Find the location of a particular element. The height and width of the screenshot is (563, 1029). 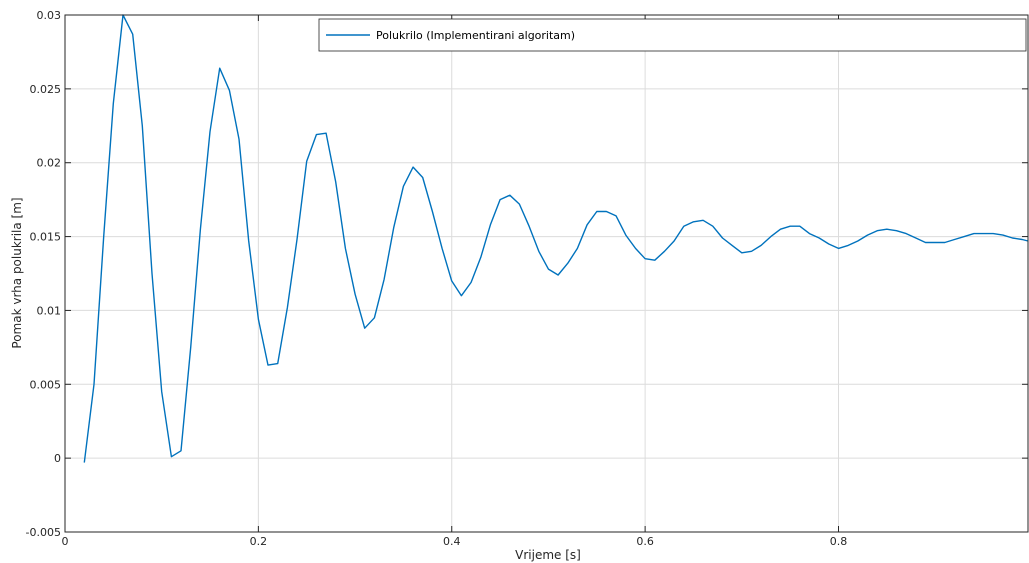

y-tick-label: 0.005 is located at coordinates (46, 384).